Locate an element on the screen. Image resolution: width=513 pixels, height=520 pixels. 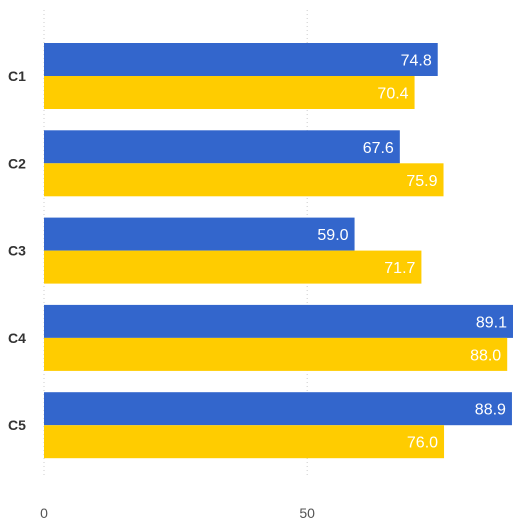
x-tick-label: 0 is located at coordinates (44, 512).